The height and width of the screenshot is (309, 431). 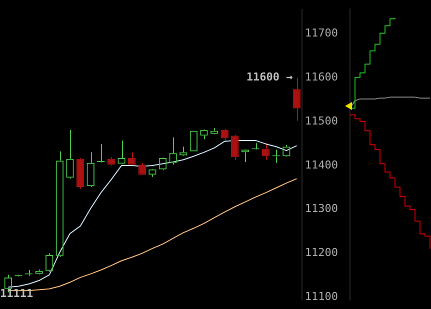 What do you see at coordinates (321, 33) in the screenshot?
I see `y-tick-label: 11700` at bounding box center [321, 33].